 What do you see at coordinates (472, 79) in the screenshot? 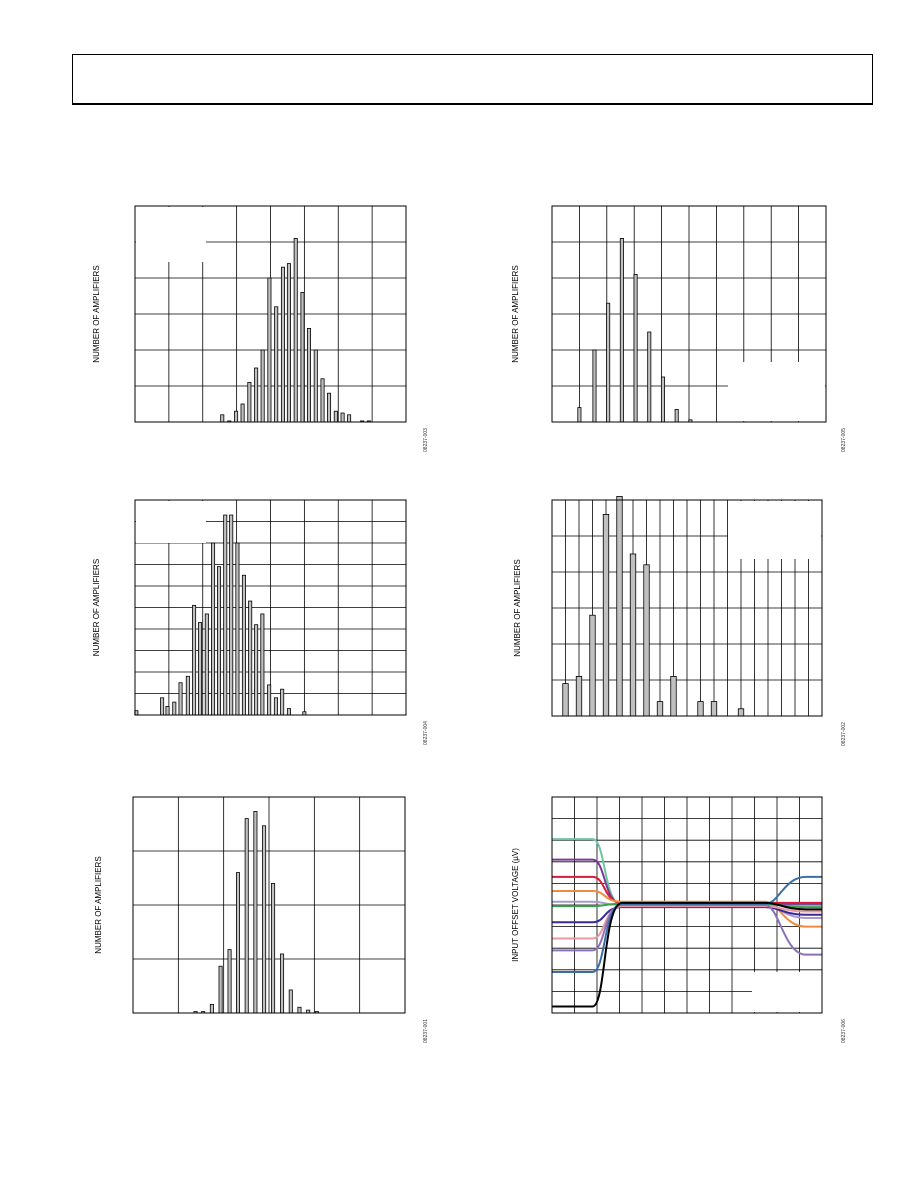
I see `page-header-box` at bounding box center [472, 79].